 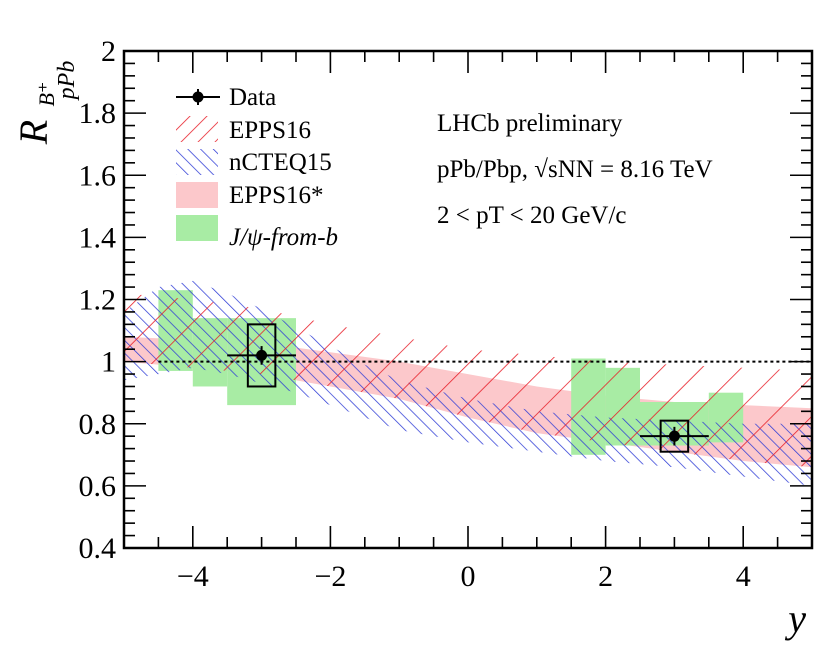 I want to click on x-tick-label: −2, so click(x=330, y=576).